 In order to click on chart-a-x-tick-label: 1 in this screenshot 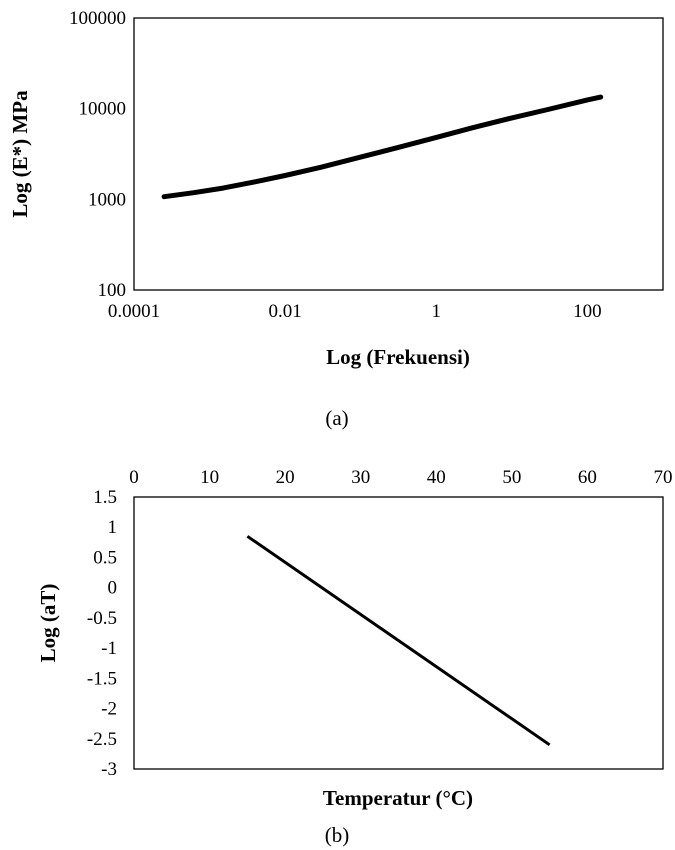, I will do `click(437, 311)`.